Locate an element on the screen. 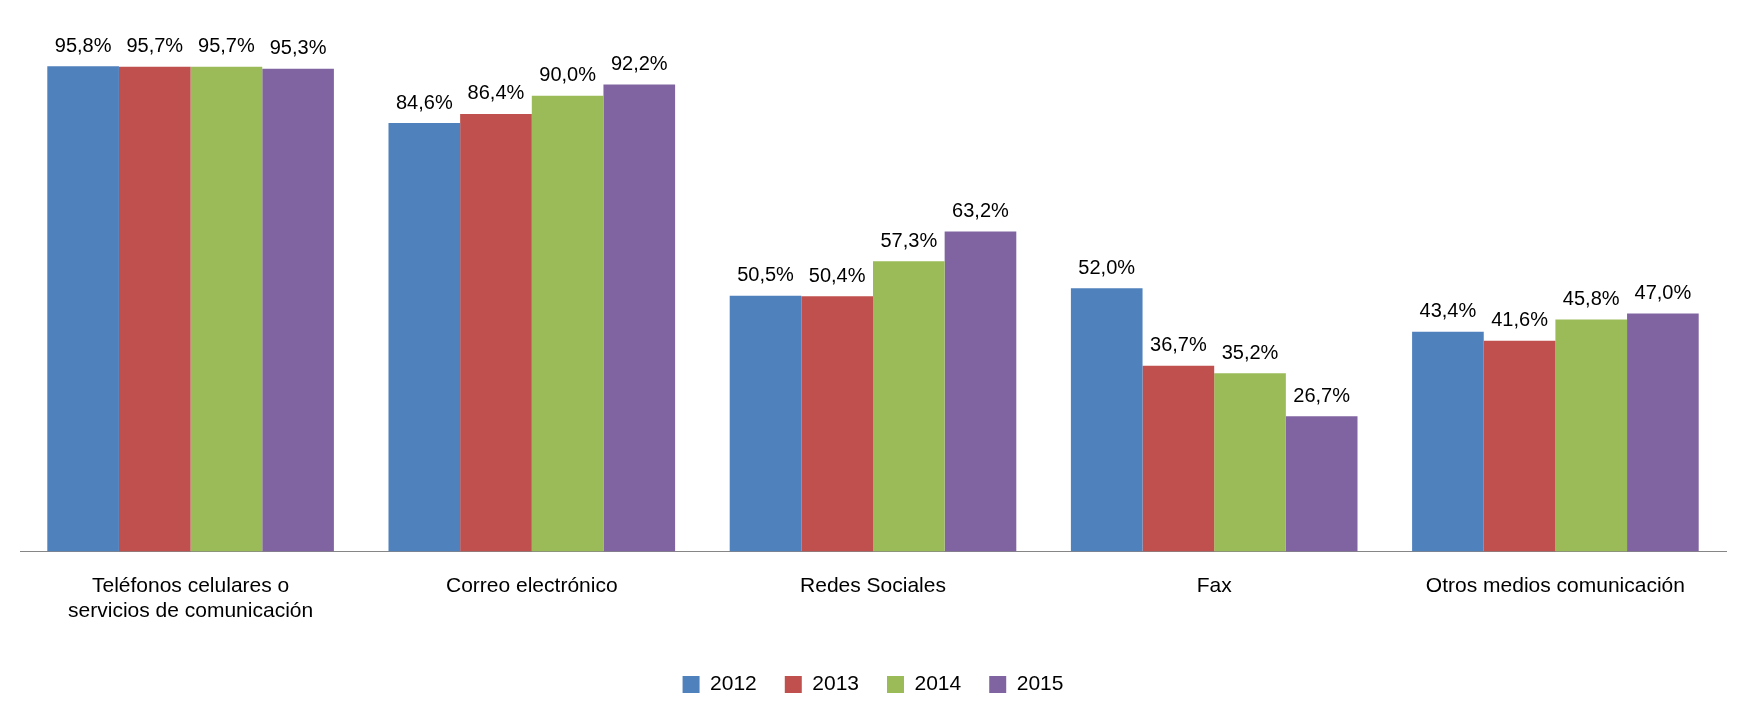  data-label: 86,4% is located at coordinates (496, 92).